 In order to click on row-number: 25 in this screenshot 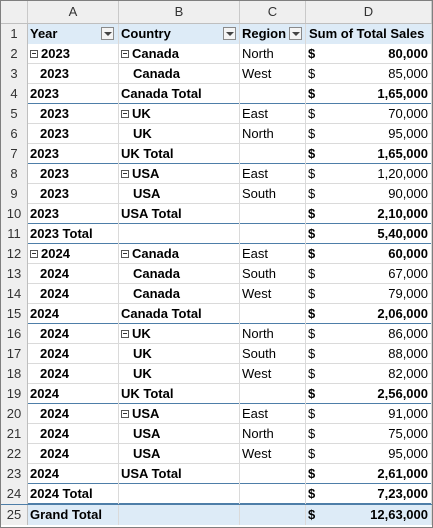, I will do `click(14, 515)`.